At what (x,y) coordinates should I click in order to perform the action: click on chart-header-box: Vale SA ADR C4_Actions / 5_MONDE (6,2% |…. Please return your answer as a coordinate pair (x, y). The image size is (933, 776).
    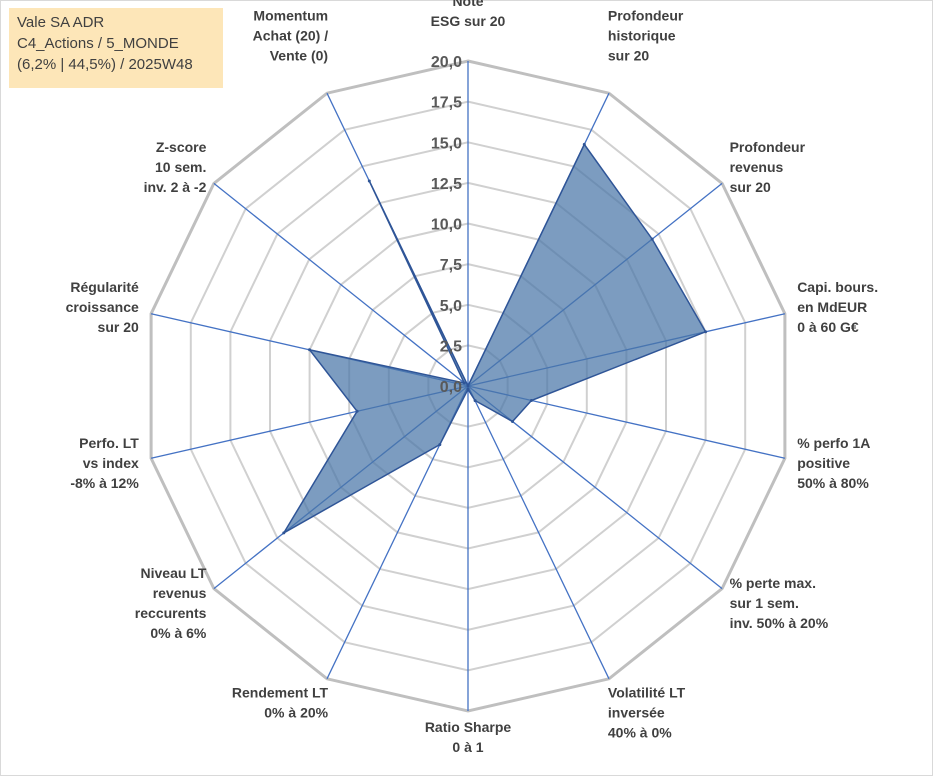
    Looking at the image, I should click on (116, 48).